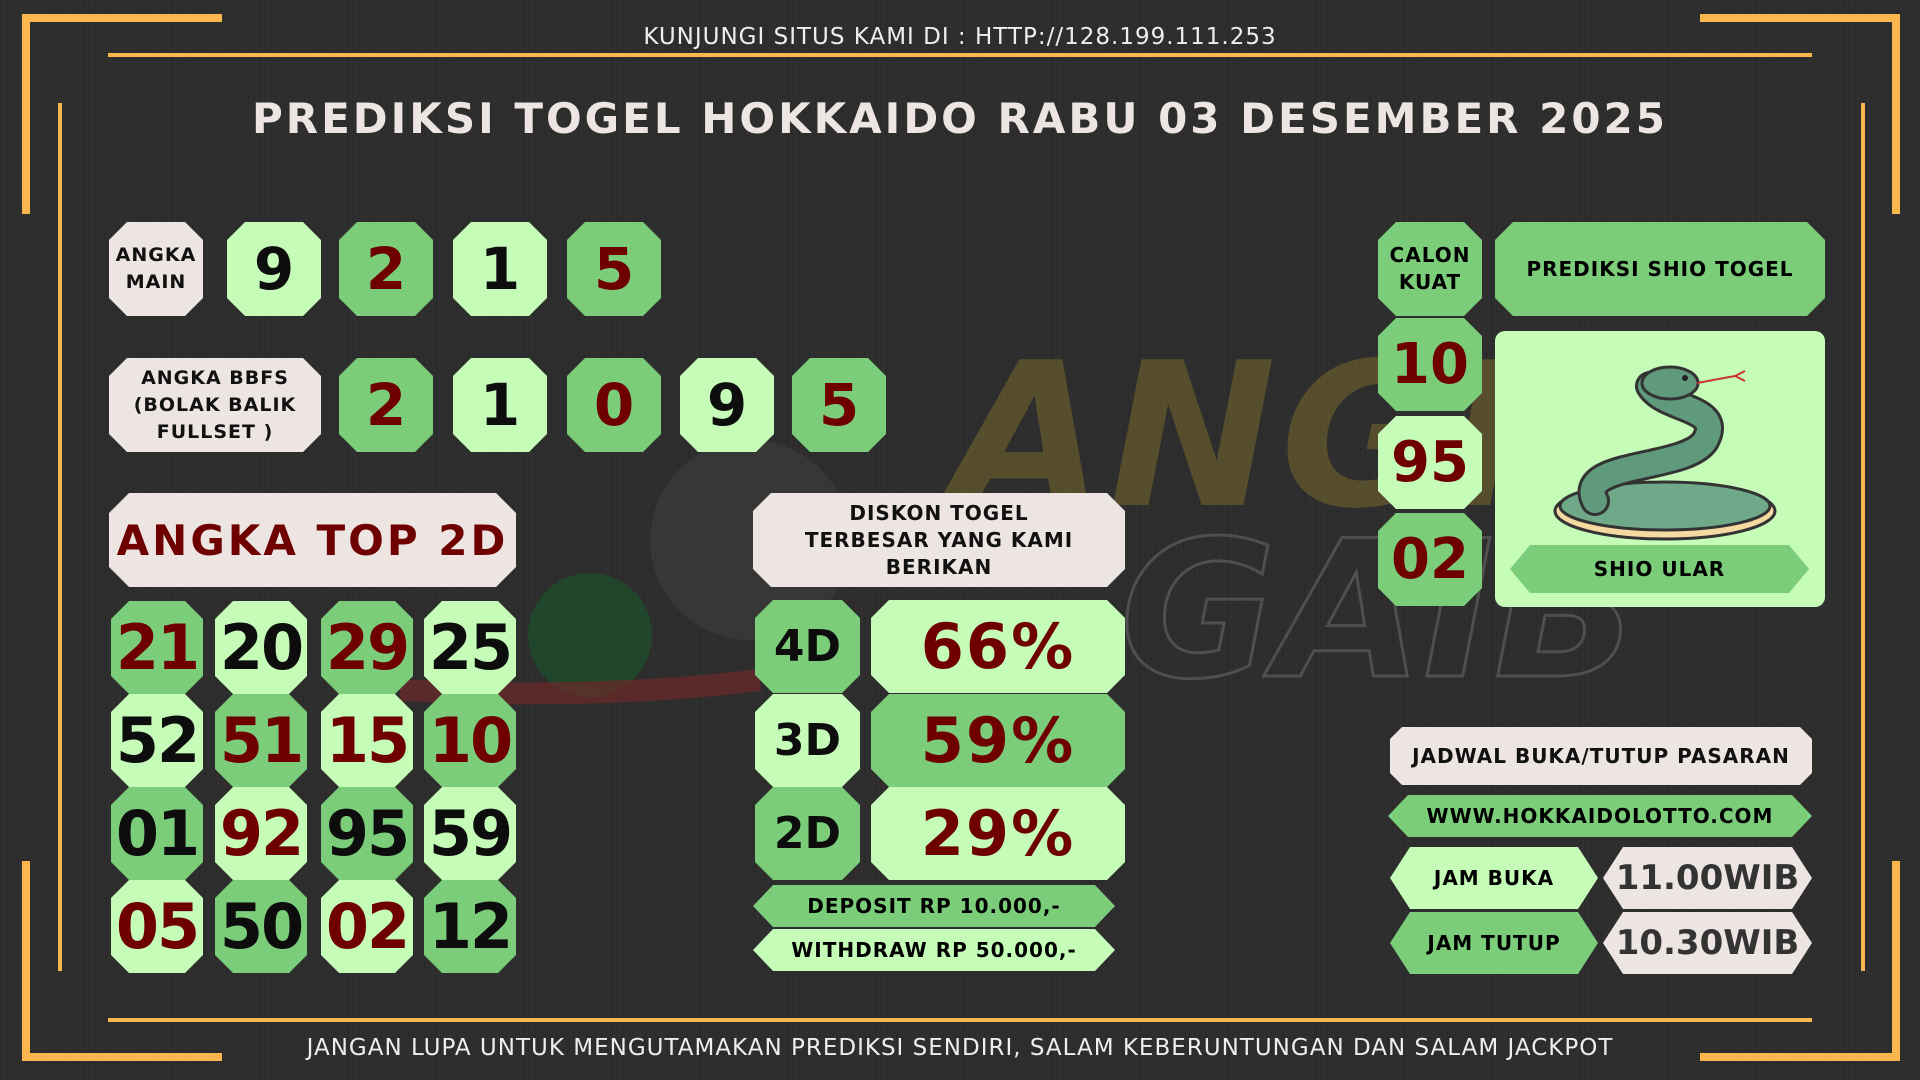 This screenshot has width=1920, height=1080. I want to click on top2d-cell: 12, so click(470, 926).